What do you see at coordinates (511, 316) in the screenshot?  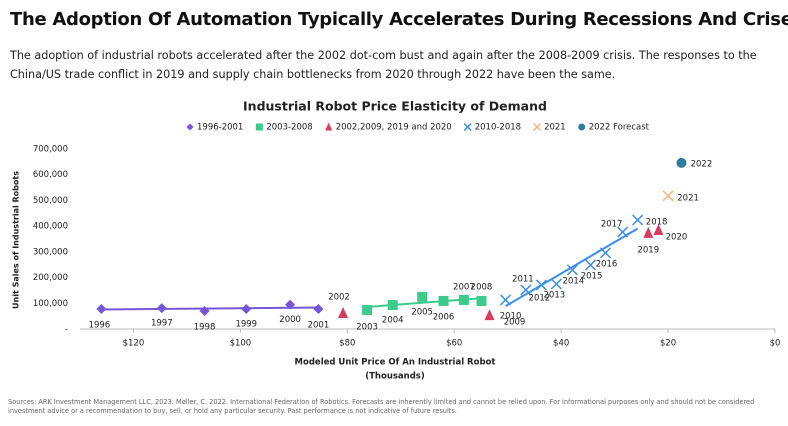 I see `point-label: 2010` at bounding box center [511, 316].